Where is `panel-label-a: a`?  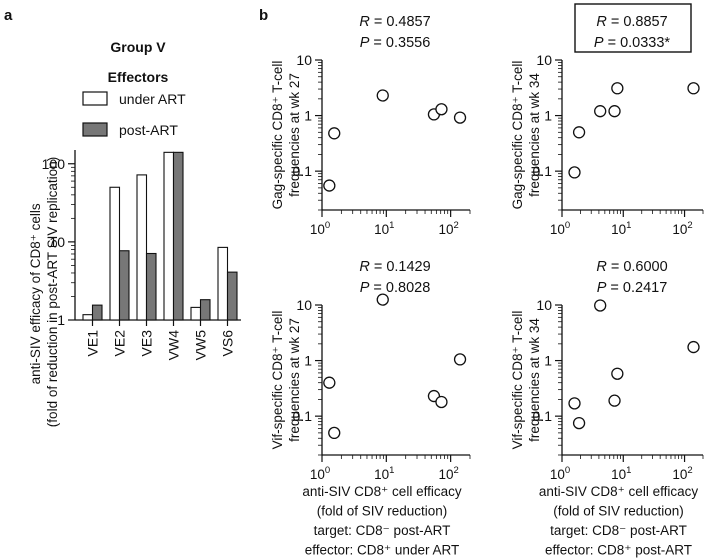
panel-label-a: a is located at coordinates (8, 15).